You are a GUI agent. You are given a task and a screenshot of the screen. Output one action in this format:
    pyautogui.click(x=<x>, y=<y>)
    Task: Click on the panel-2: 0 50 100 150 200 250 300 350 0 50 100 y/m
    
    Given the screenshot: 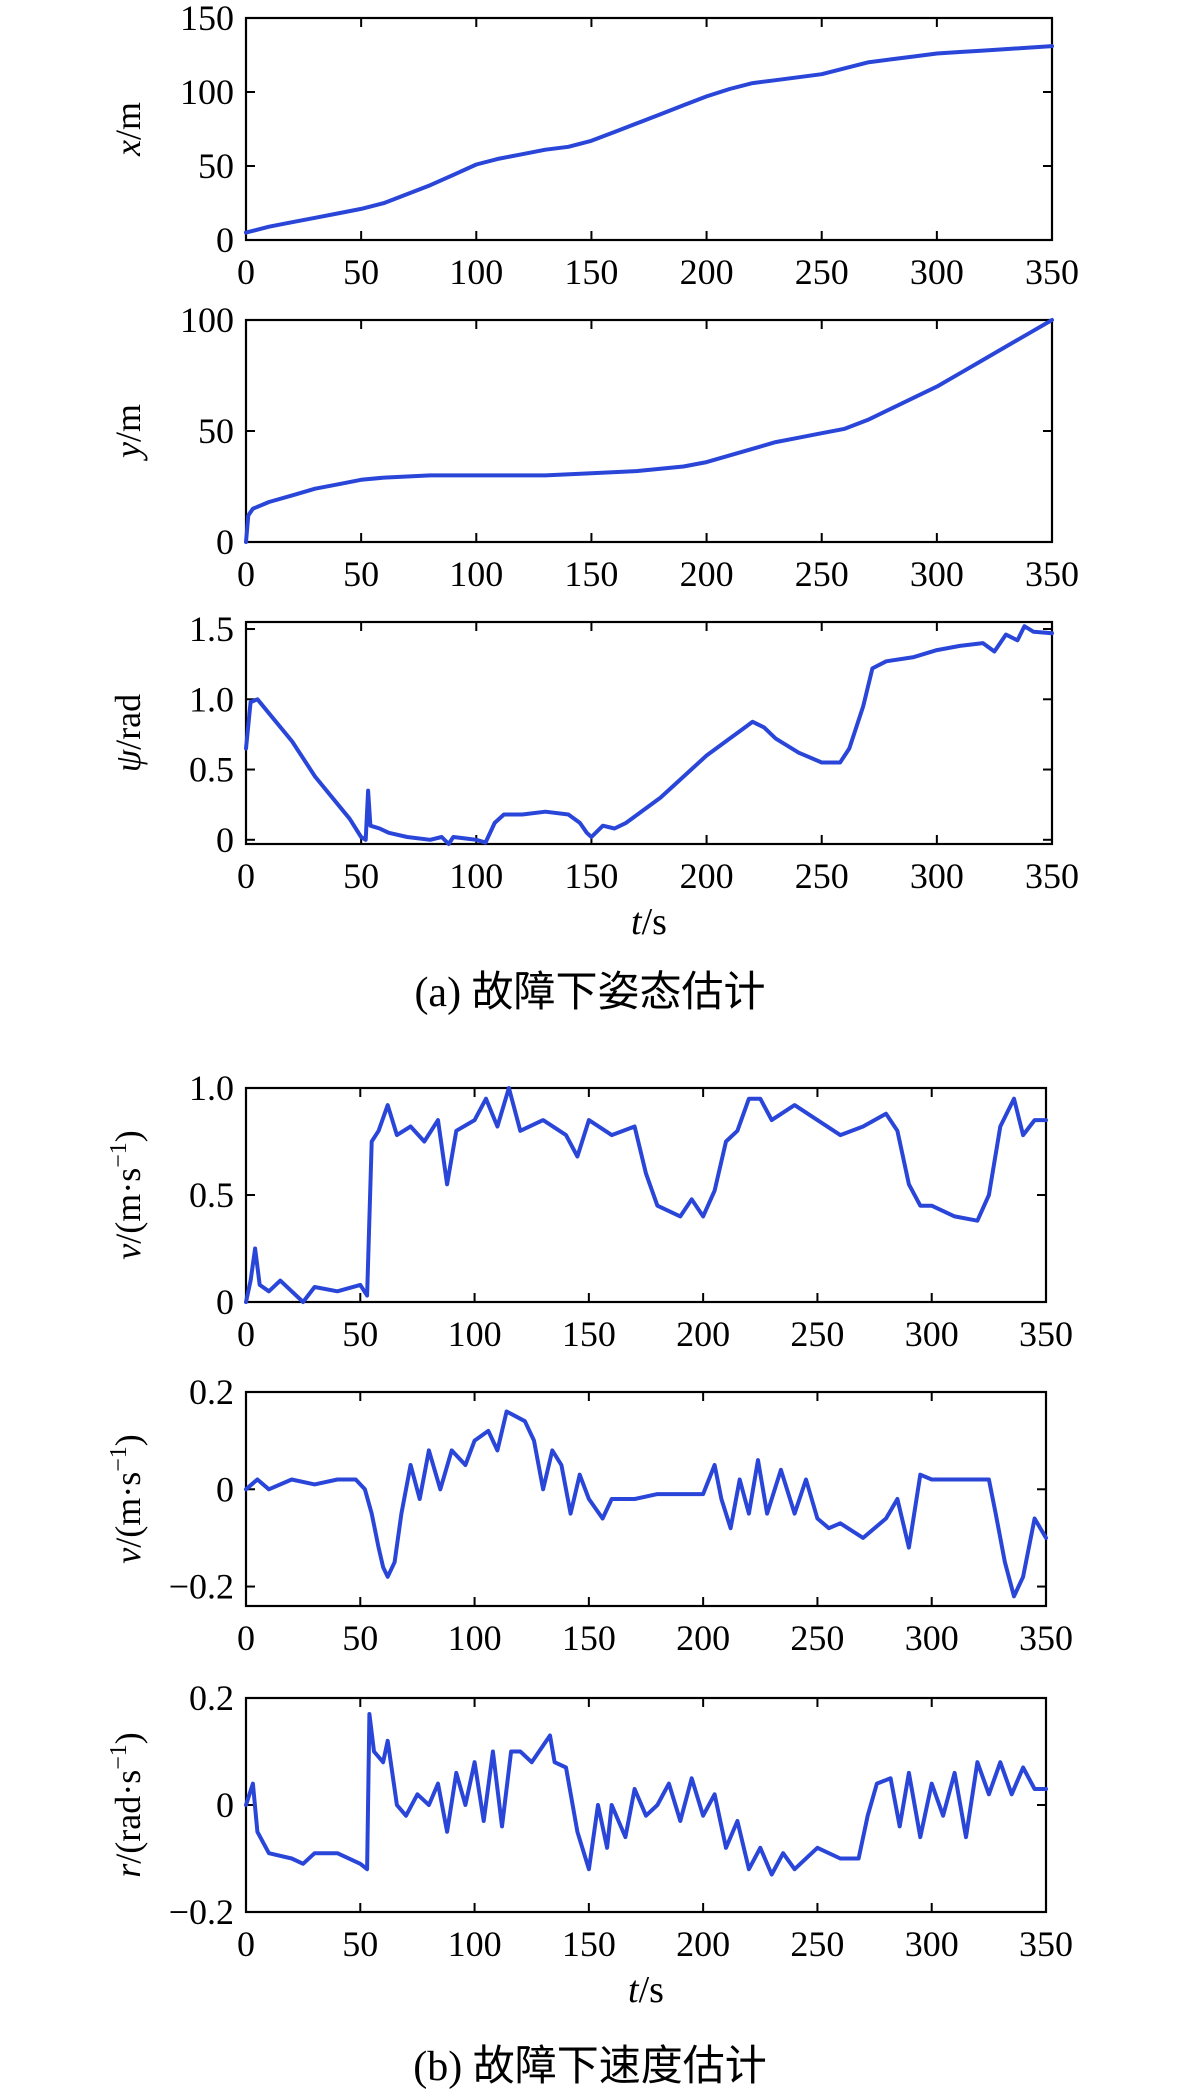 What is the action you would take?
    pyautogui.click(x=593, y=447)
    